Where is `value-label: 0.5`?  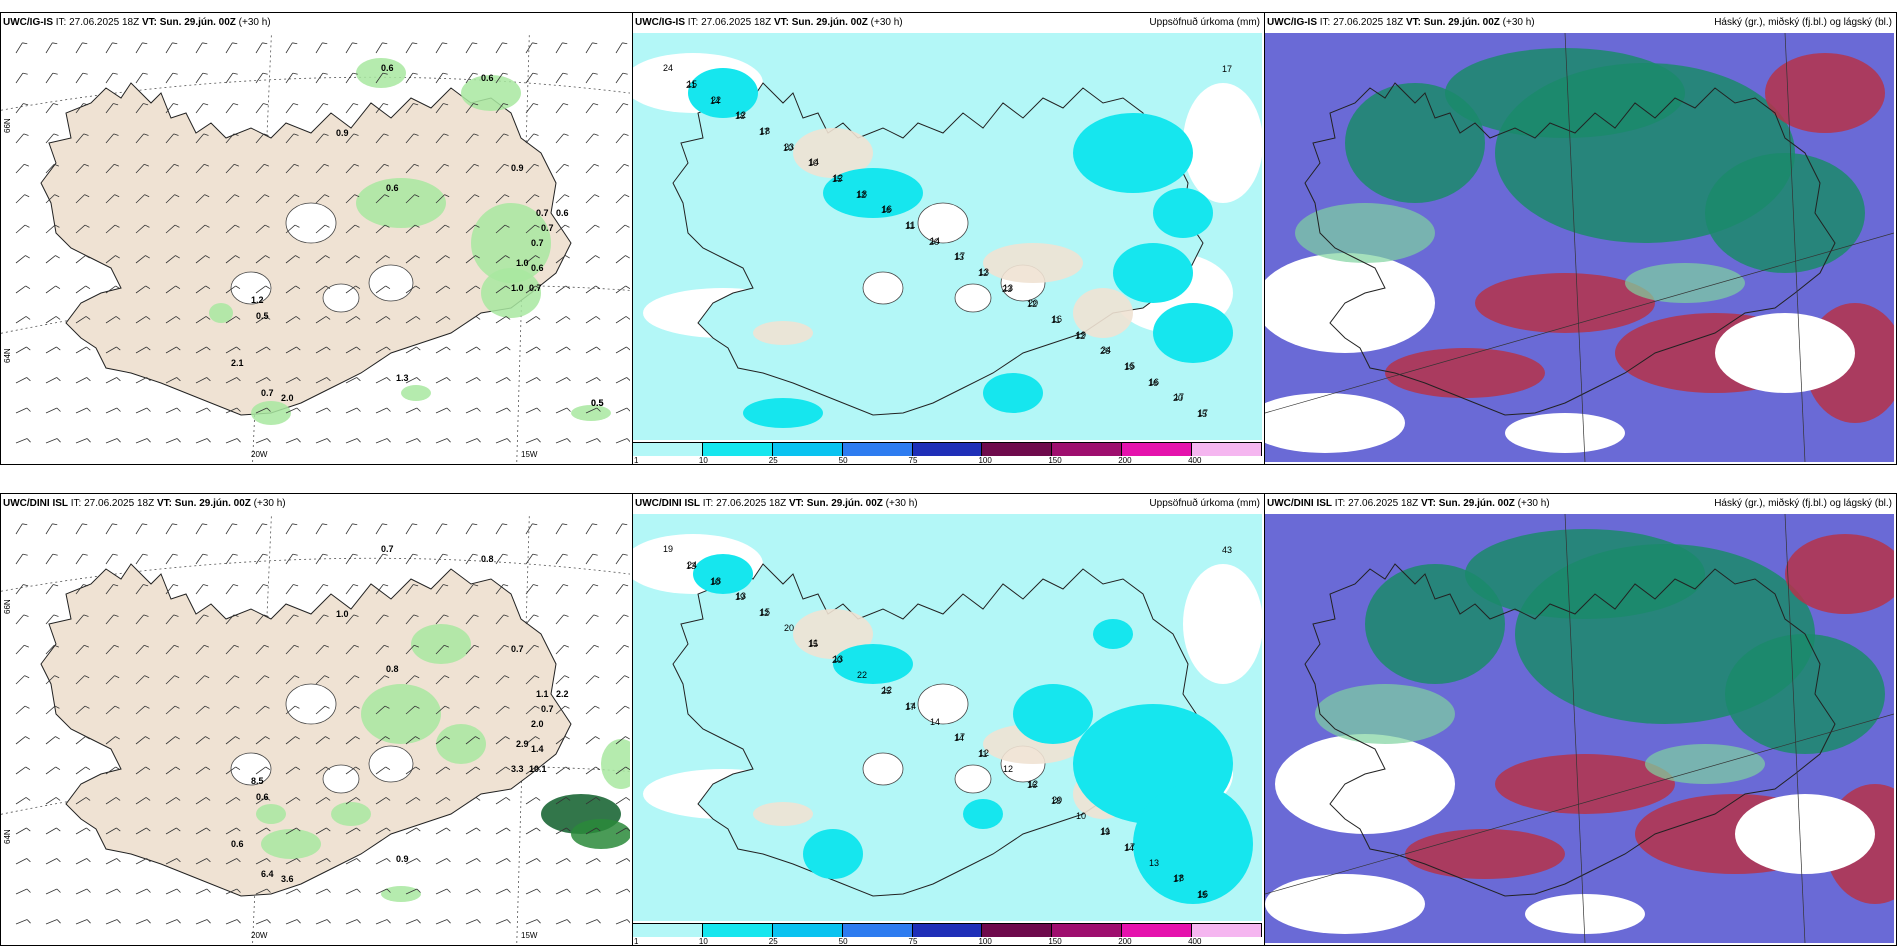
value-label: 0.5 is located at coordinates (597, 403).